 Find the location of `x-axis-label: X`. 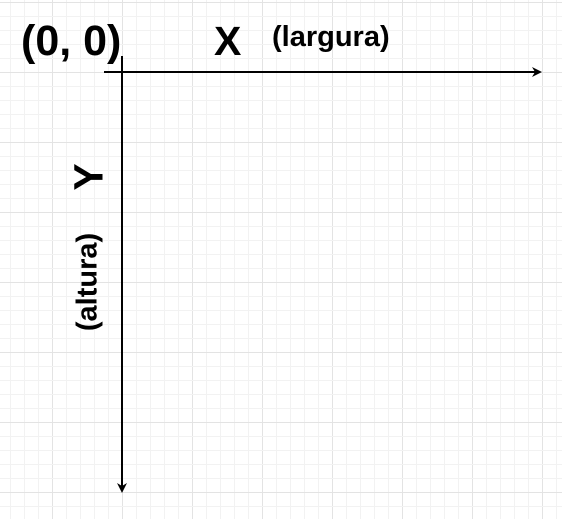

x-axis-label: X is located at coordinates (228, 41).